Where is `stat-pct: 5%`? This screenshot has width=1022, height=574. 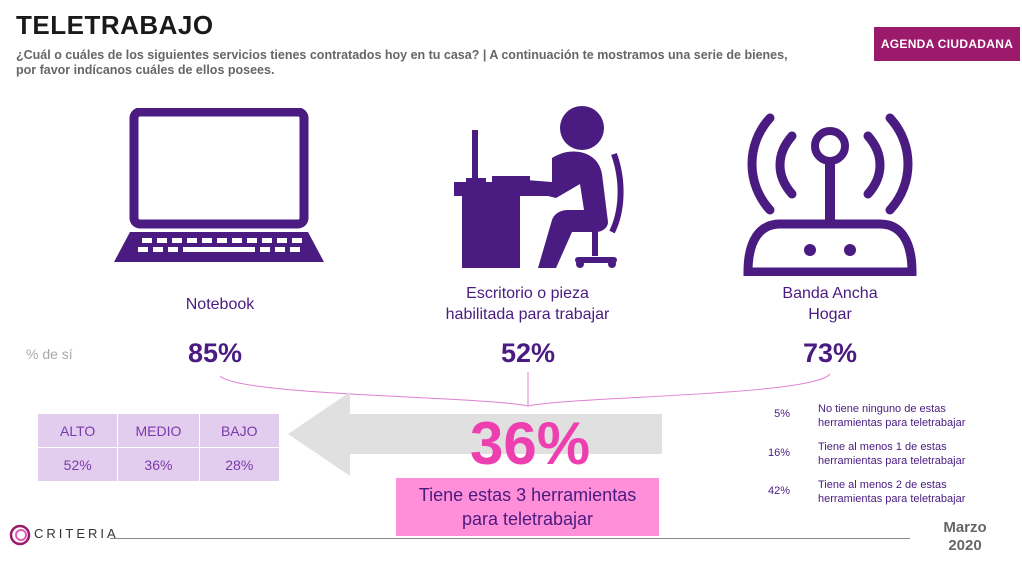
stat-pct: 5% is located at coordinates (782, 414).